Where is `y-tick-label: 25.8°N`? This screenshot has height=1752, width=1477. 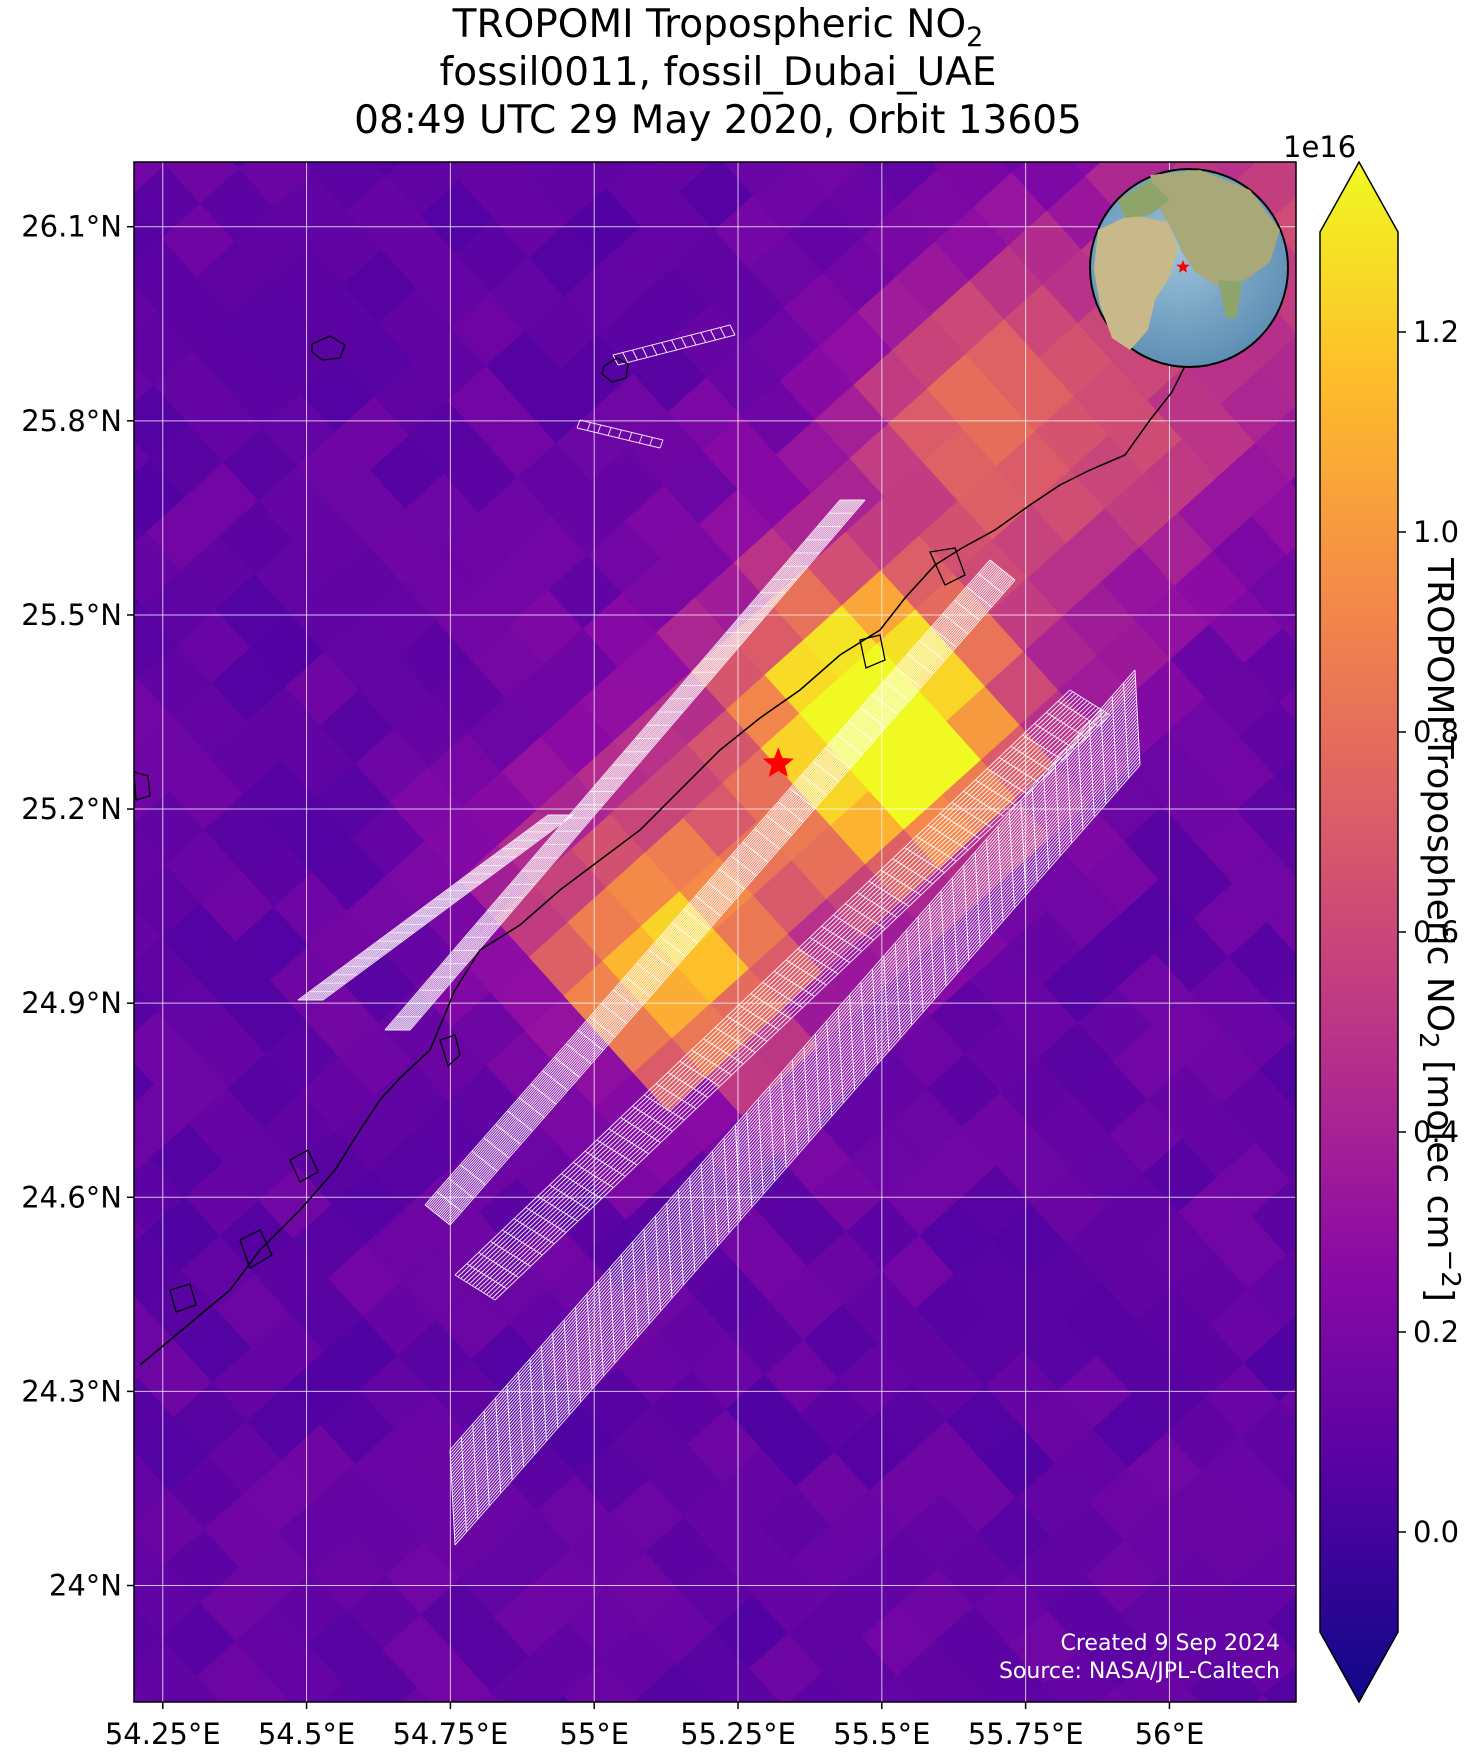 y-tick-label: 25.8°N is located at coordinates (71, 421).